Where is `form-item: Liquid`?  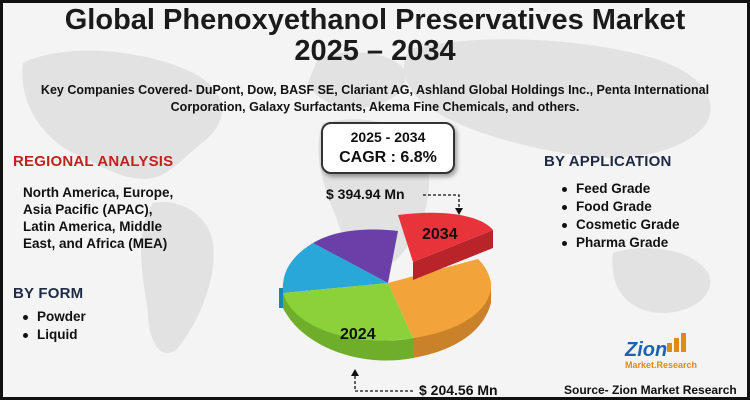 form-item: Liquid is located at coordinates (53, 335).